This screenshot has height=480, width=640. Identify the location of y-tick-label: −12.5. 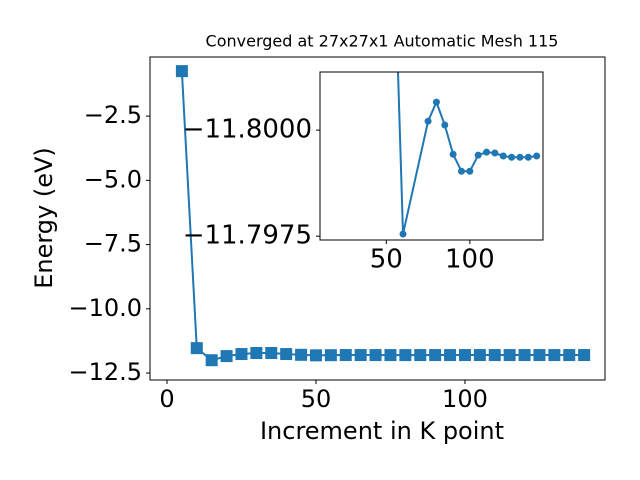
(105, 372).